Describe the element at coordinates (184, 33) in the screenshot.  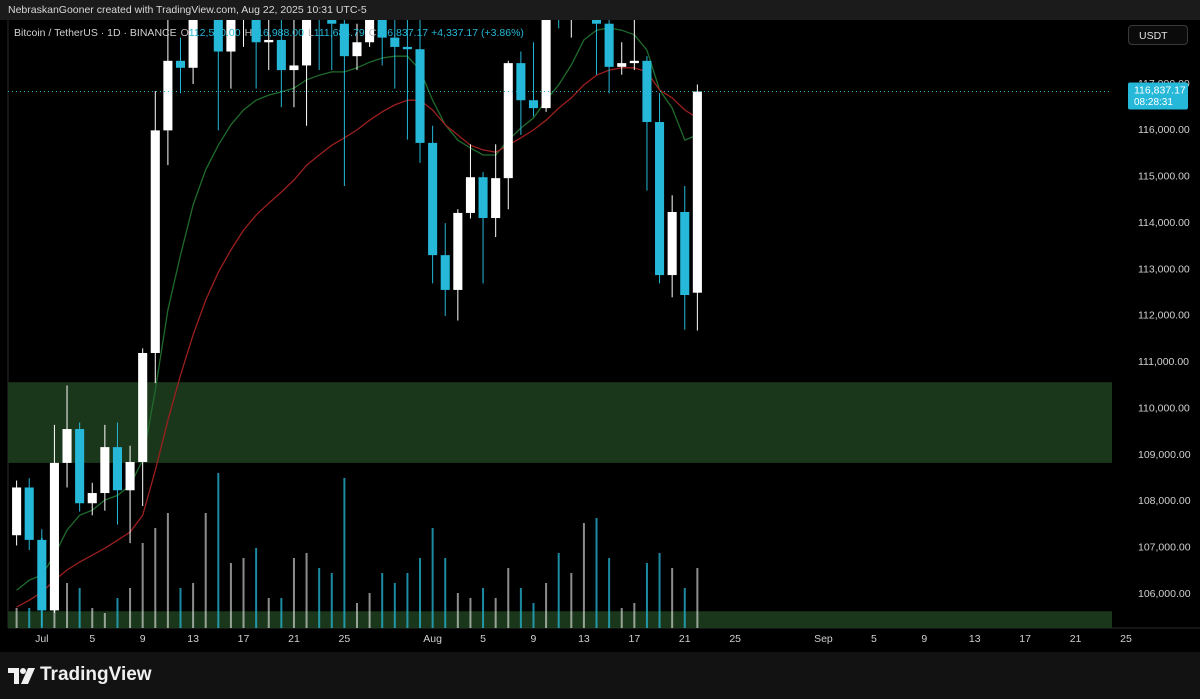
I see `ohlc-key: O` at that location.